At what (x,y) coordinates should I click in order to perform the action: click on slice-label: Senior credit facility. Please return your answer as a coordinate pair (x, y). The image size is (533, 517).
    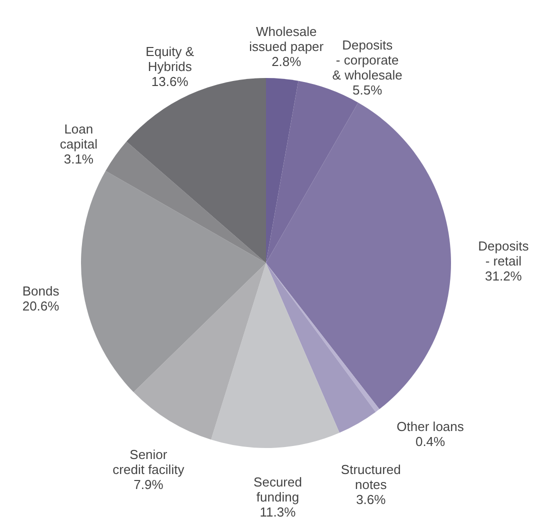
    Looking at the image, I should click on (148, 461).